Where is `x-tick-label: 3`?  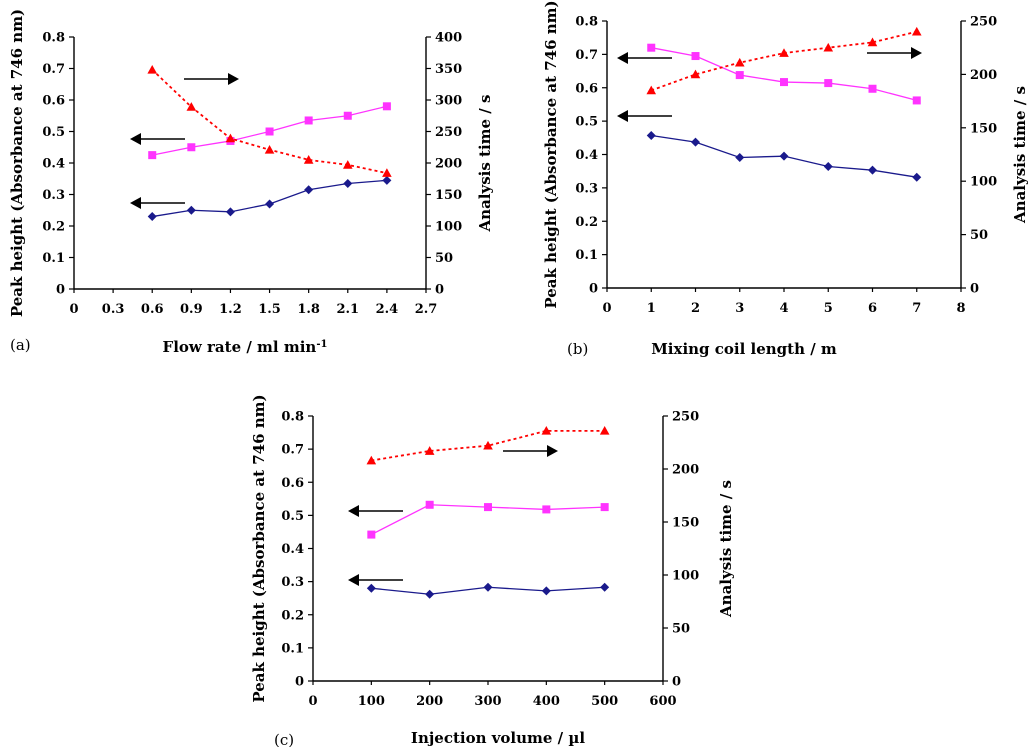
x-tick-label: 3 is located at coordinates (739, 308).